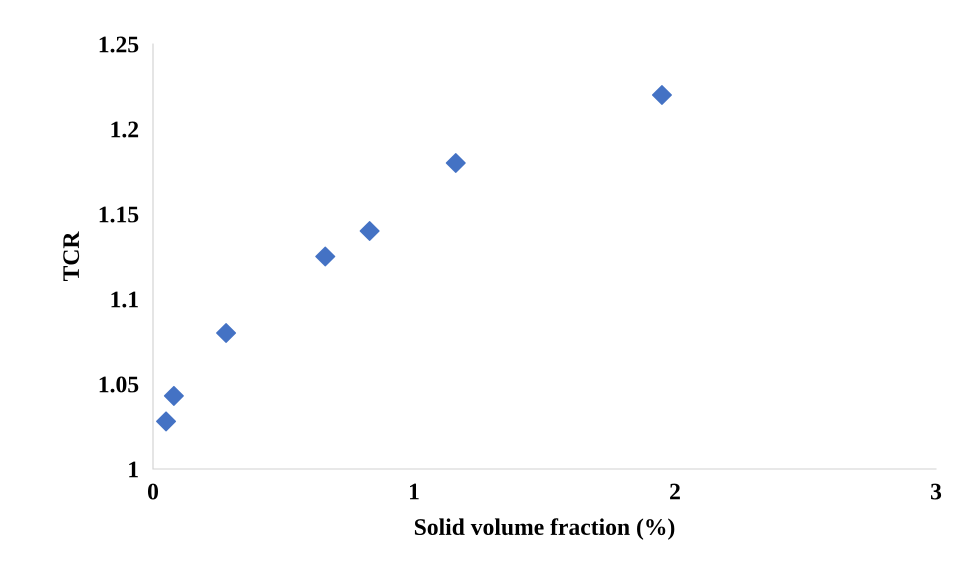 The width and height of the screenshot is (971, 581). What do you see at coordinates (133, 470) in the screenshot?
I see `y-tick-label: 1` at bounding box center [133, 470].